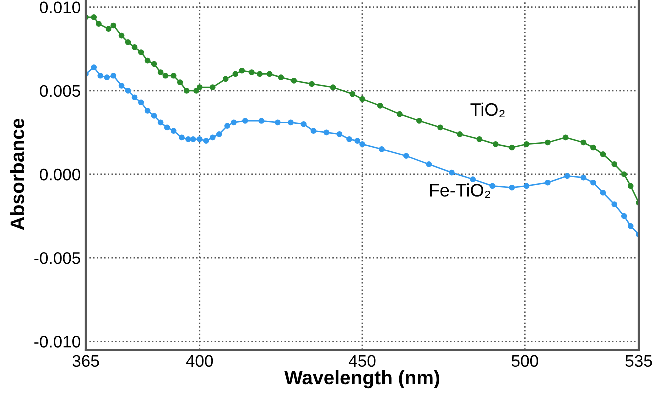 The width and height of the screenshot is (653, 401). Describe the element at coordinates (460, 191) in the screenshot. I see `series-label: Fe-TiO₂` at that location.